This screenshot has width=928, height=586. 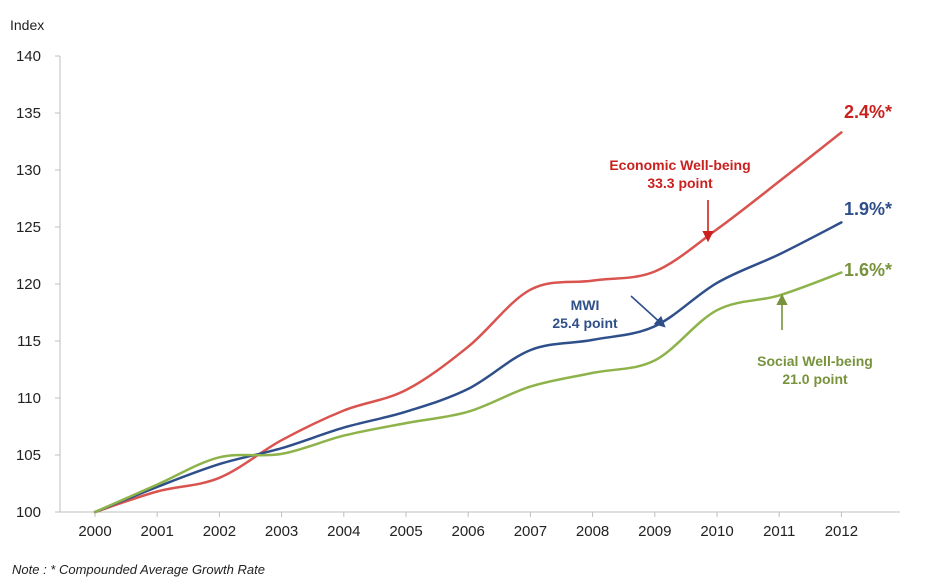 What do you see at coordinates (405, 531) in the screenshot?
I see `x-tick-label: 2005` at bounding box center [405, 531].